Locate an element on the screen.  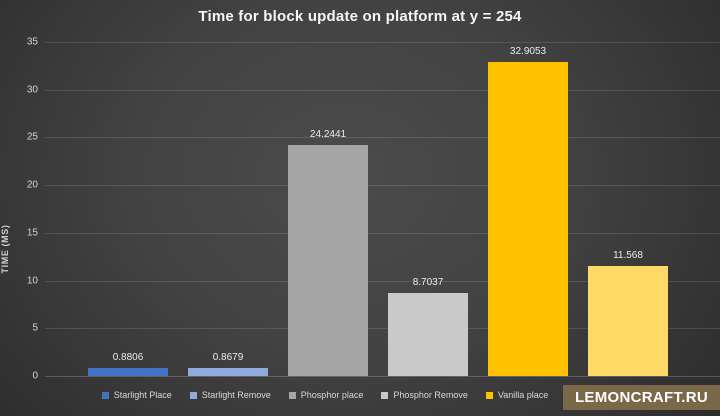
bar-value-label: 0.8806 is located at coordinates (128, 357).